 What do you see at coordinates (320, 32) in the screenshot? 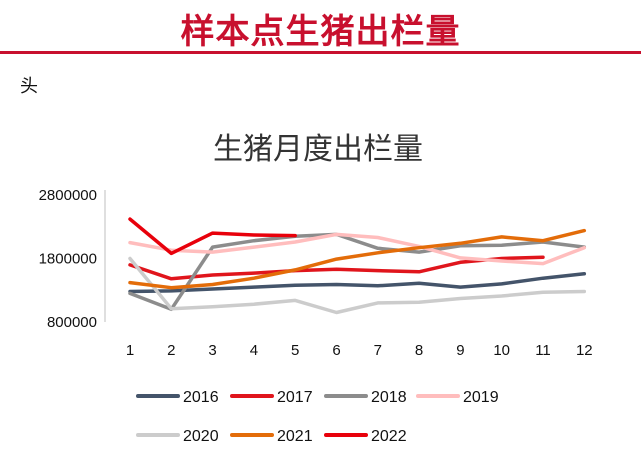
I see `page-title: 样本点生猪出栏量` at bounding box center [320, 32].